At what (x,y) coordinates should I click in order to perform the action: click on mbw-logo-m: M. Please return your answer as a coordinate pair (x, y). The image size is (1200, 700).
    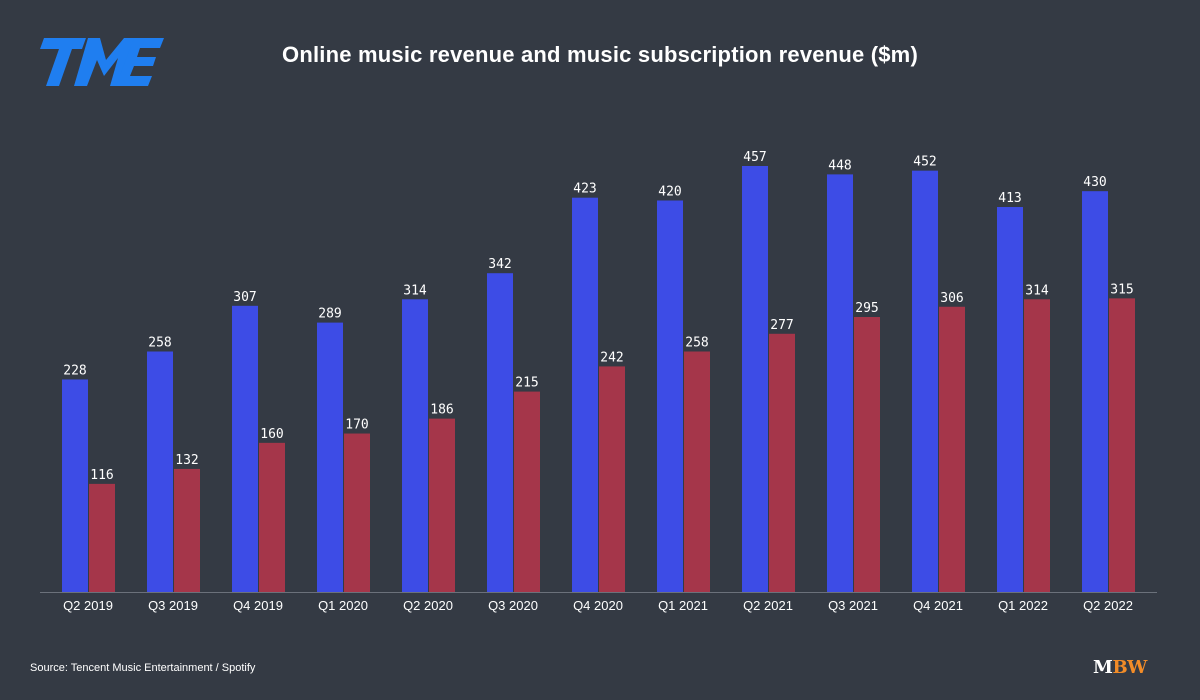
    Looking at the image, I should click on (1103, 667).